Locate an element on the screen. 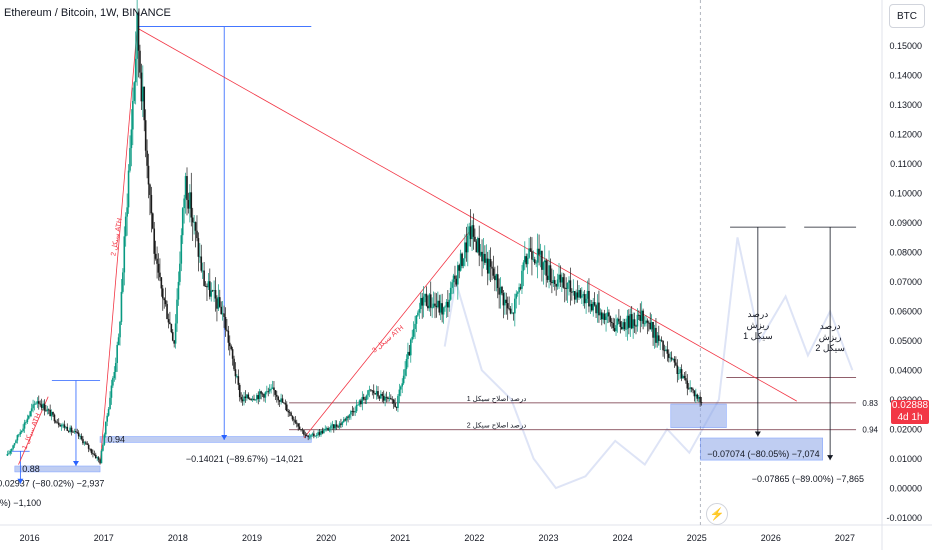 This screenshot has width=932, height=550. y-tick-label: 0.12000 is located at coordinates (905, 135).